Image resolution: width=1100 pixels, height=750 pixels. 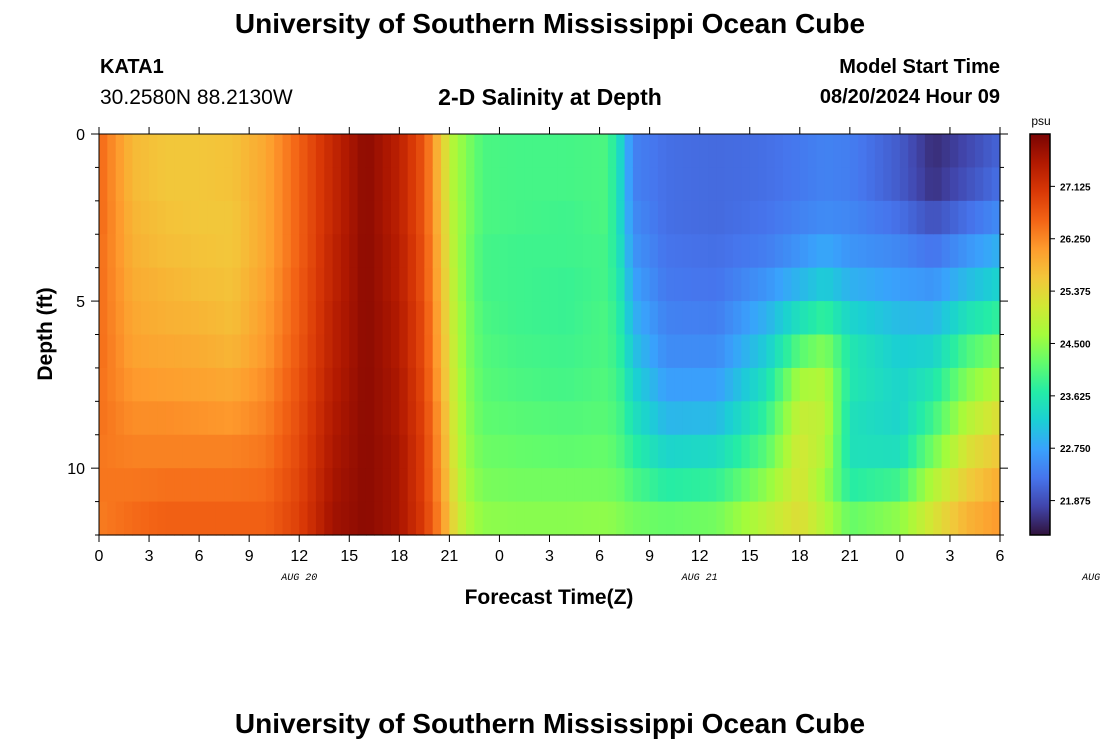 I want to click on x-tick-label: 6, so click(x=599, y=556).